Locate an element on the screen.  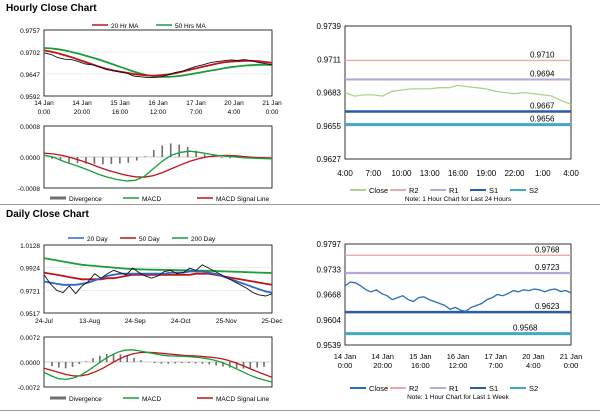
y-tick-label: 0.0072 is located at coordinates (30, 338).